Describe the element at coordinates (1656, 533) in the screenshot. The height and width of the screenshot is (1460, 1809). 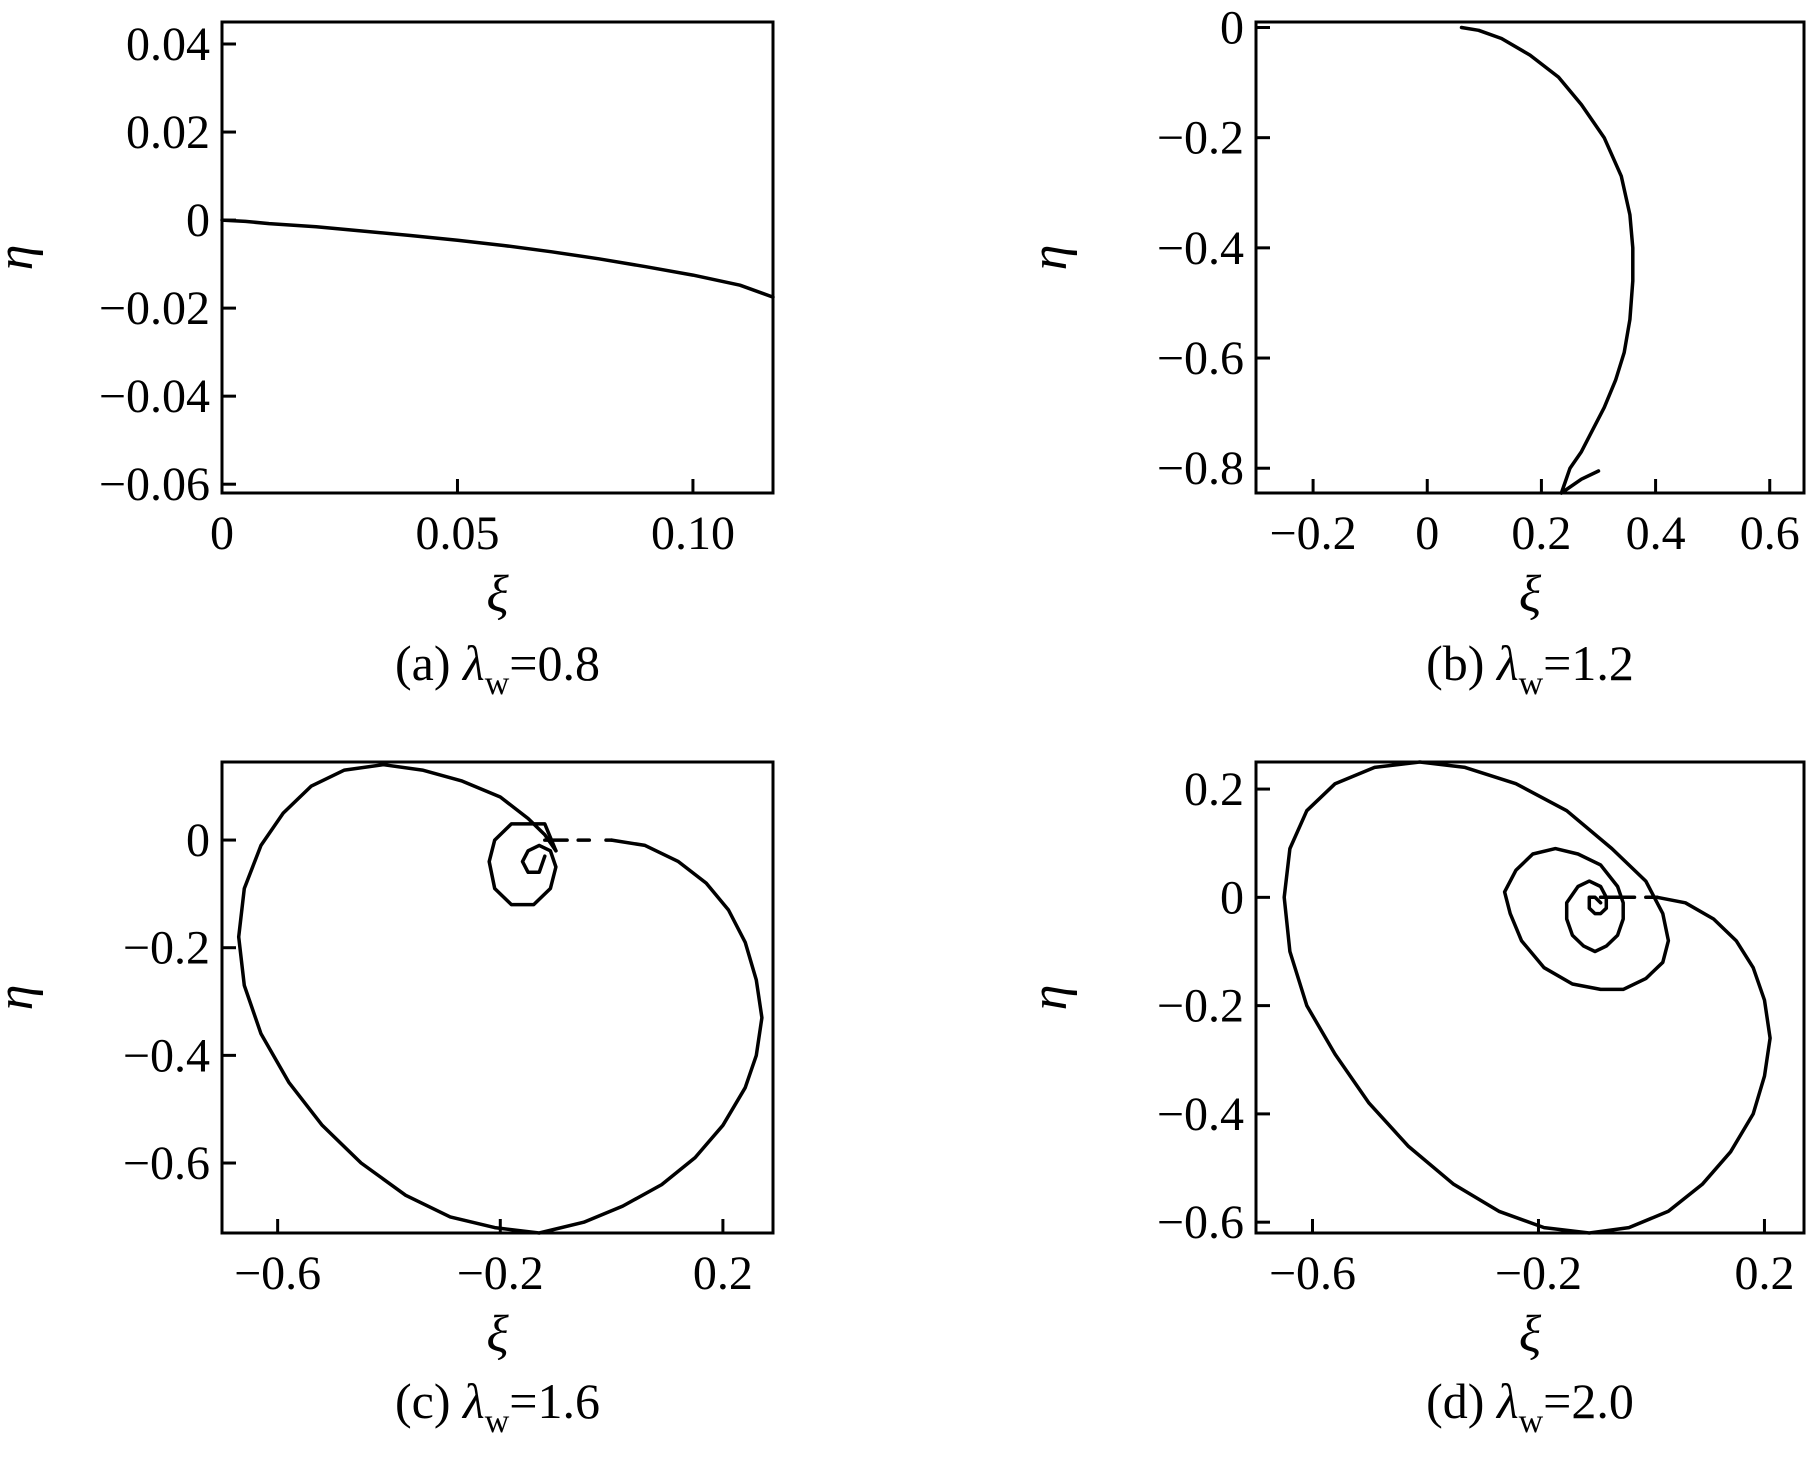
I see `panel-b-x-tick-label-3: 0.4` at that location.